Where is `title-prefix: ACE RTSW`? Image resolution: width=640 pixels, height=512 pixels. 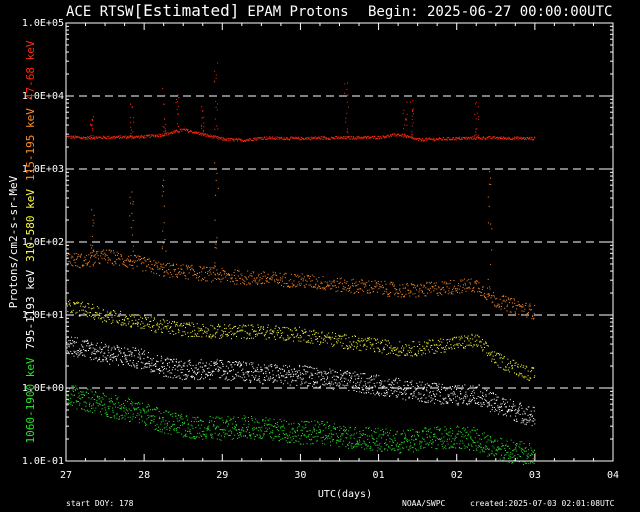
title-prefix: ACE RTSW is located at coordinates (100, 12).